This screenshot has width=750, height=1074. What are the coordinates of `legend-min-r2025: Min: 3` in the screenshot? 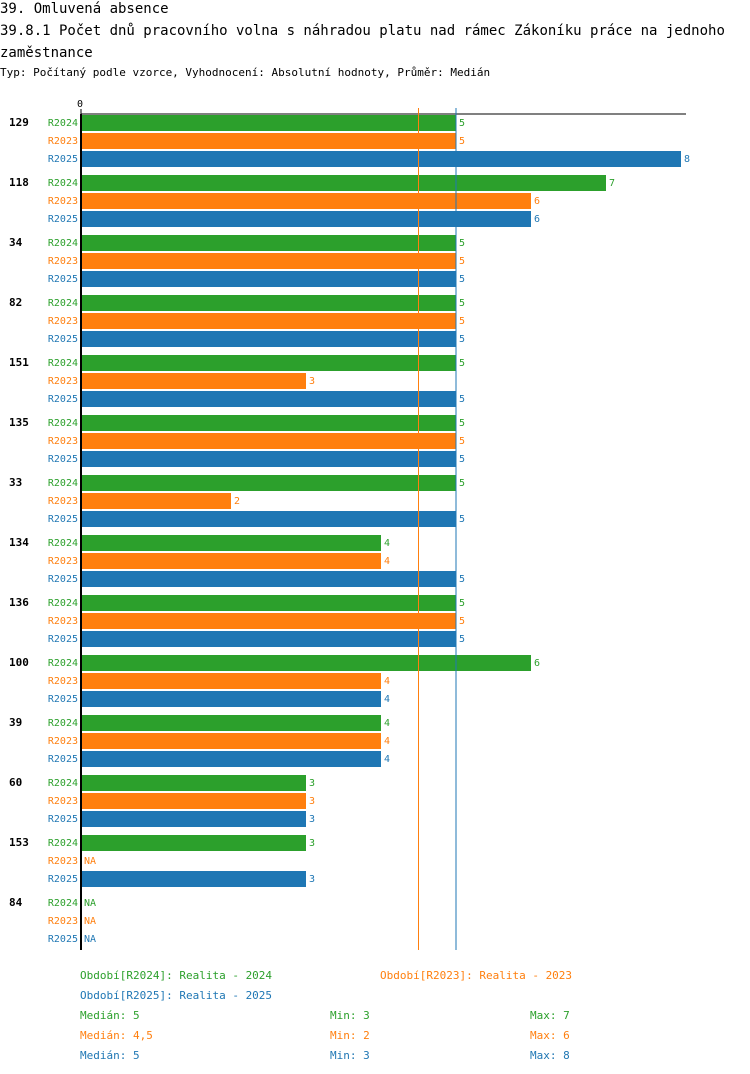 It's located at (350, 1055).